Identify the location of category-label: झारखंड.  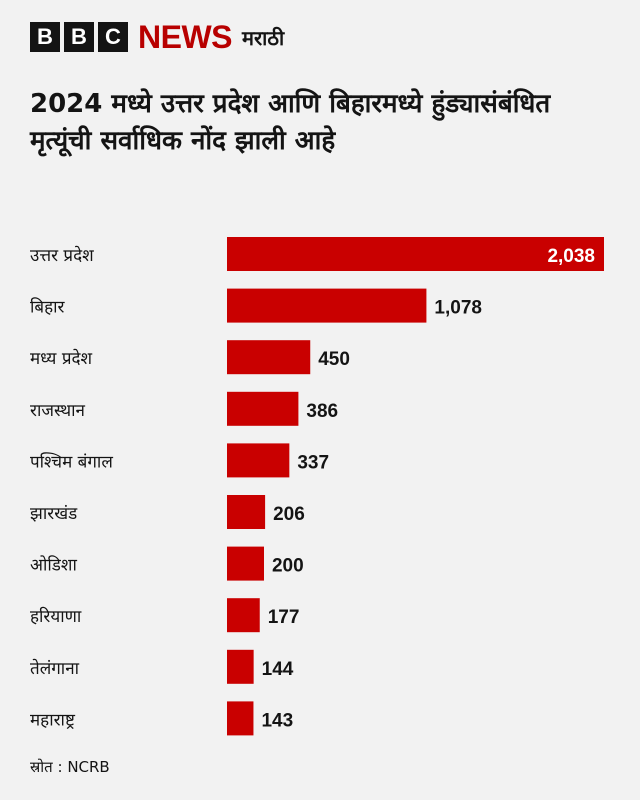
(54, 514).